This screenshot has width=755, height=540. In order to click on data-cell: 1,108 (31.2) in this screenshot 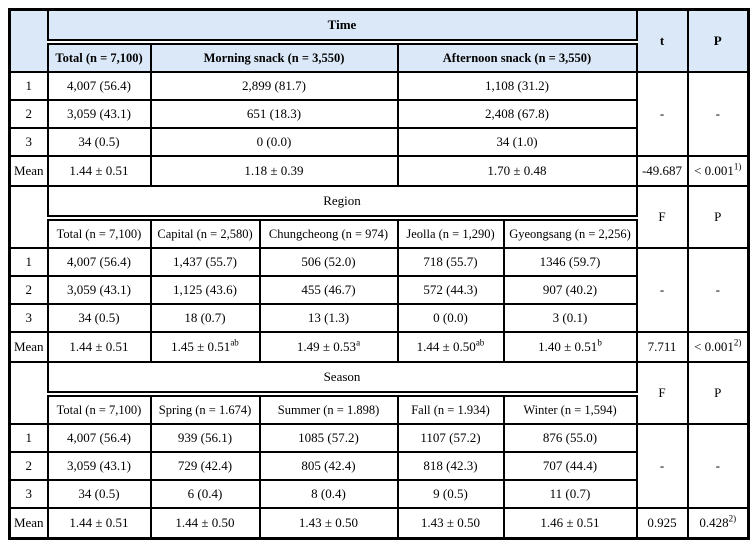, I will do `click(517, 86)`.